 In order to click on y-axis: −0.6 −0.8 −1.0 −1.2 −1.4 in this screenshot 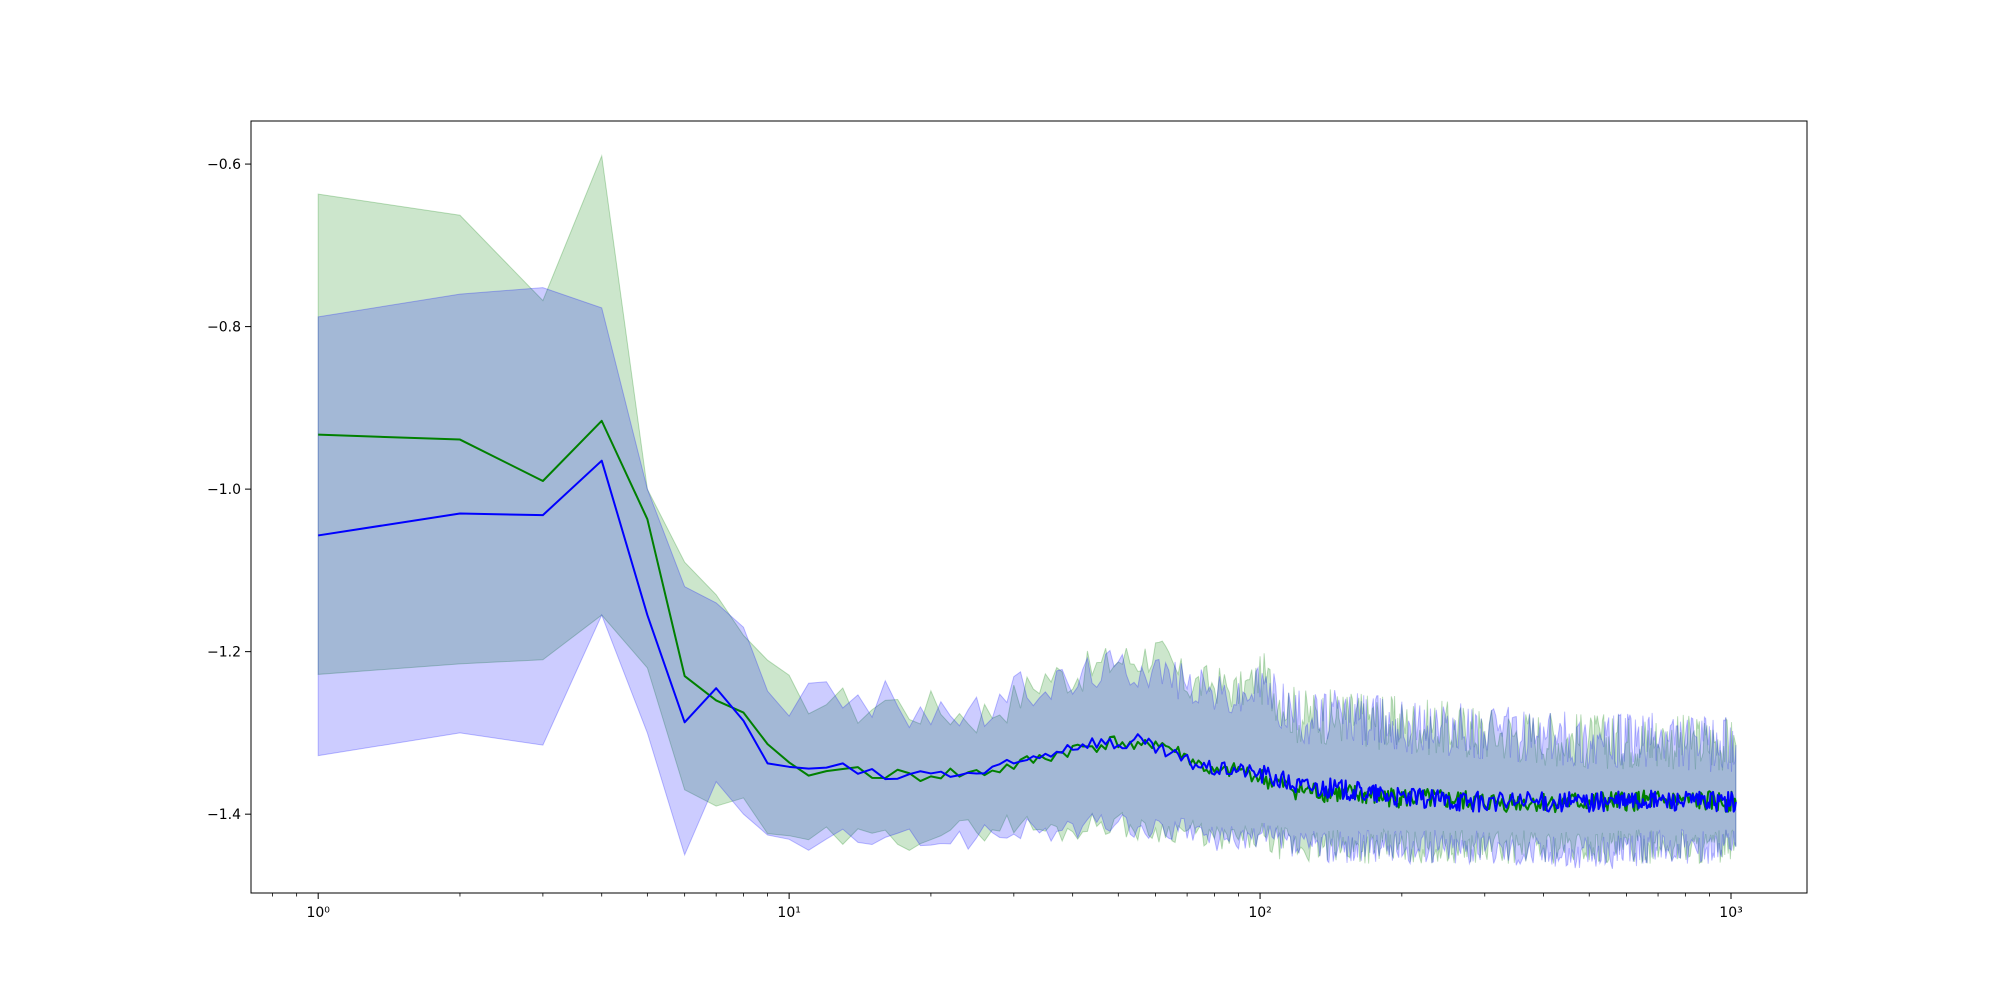, I will do `click(229, 490)`.